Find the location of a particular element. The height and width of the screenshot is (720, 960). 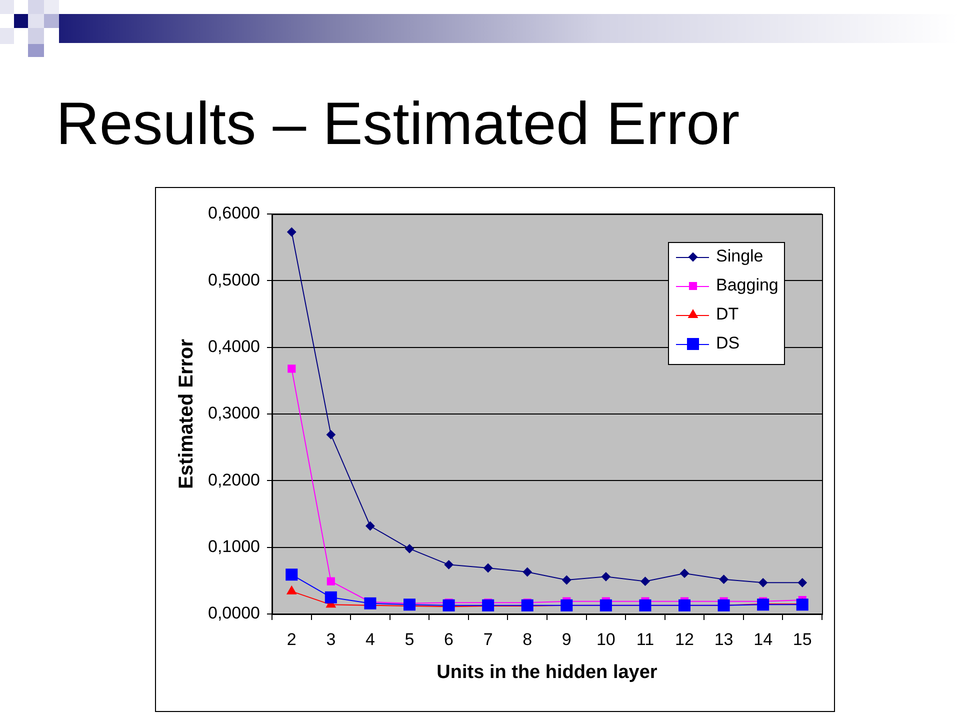

x-tick-label: 5 is located at coordinates (409, 639).